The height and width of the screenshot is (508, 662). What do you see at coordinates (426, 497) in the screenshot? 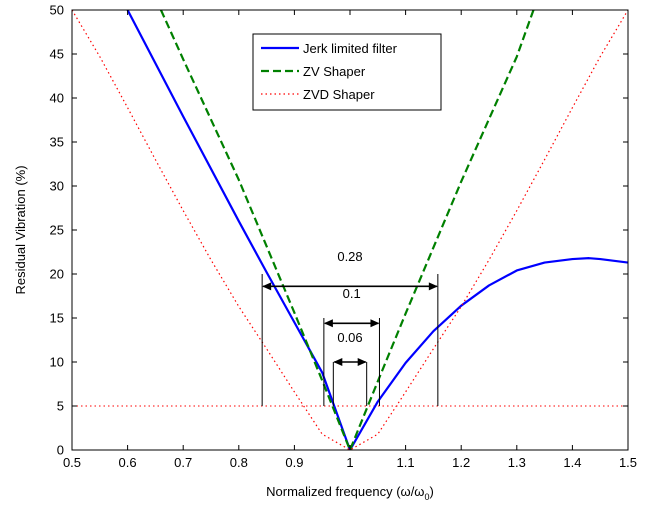
I see `x-axis-label-subscript: 0` at bounding box center [426, 497].